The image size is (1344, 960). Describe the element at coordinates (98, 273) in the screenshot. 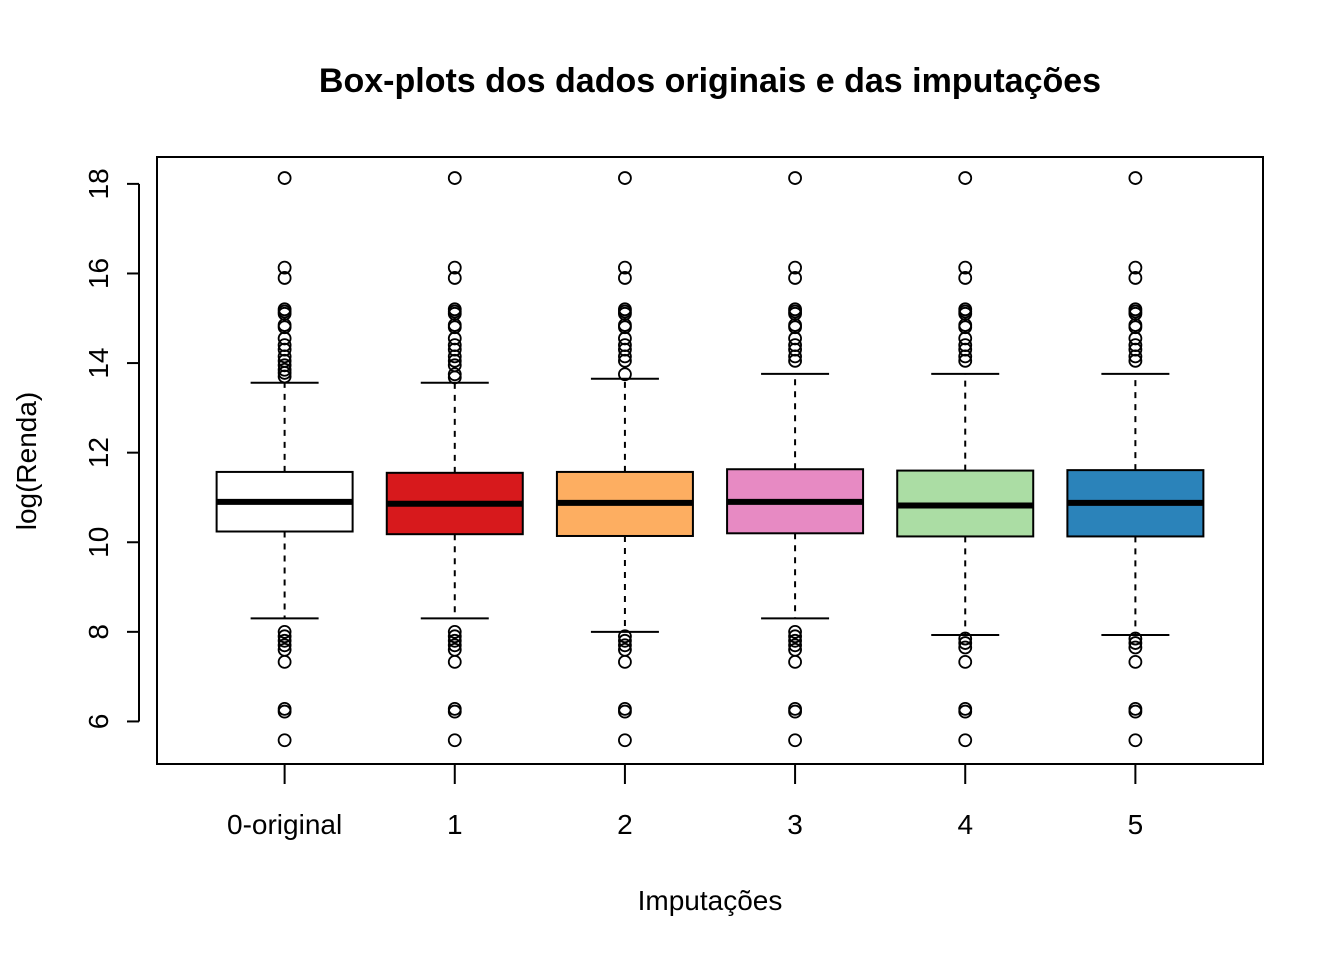

I see `y-tick-label: 16` at that location.